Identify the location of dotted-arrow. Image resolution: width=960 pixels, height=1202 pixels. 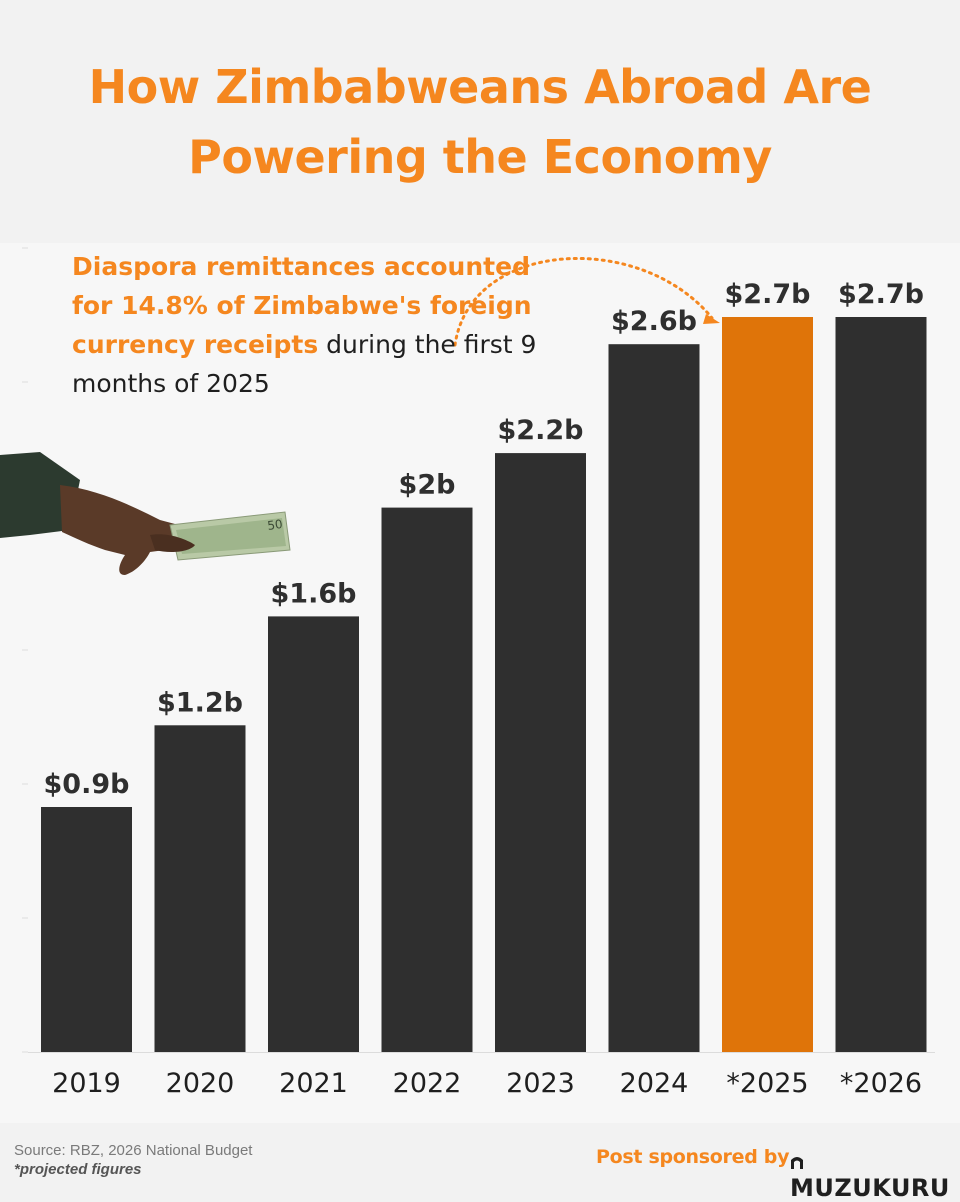
(583, 301).